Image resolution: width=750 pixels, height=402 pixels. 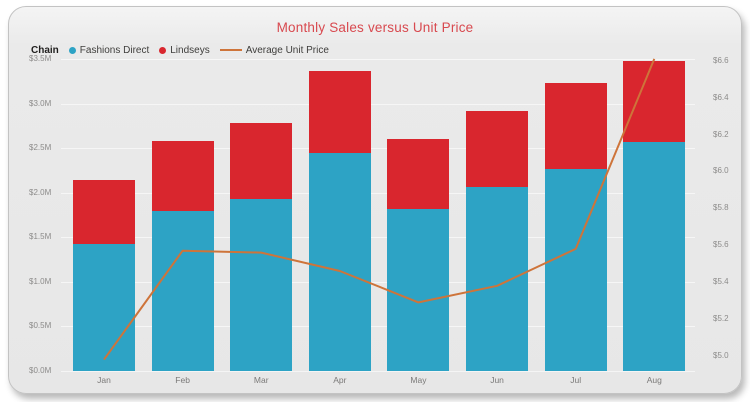 What do you see at coordinates (45, 50) in the screenshot?
I see `legend-title: Chain` at bounding box center [45, 50].